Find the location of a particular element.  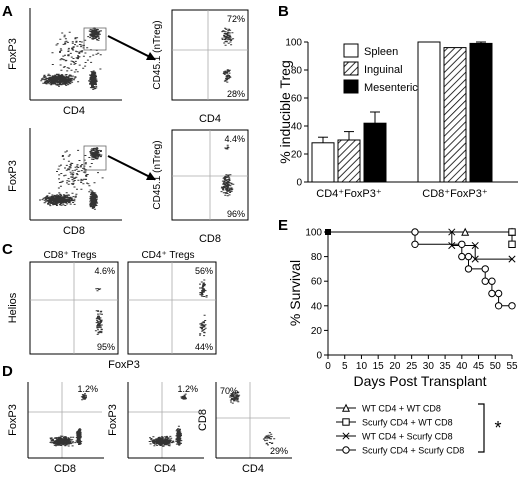

panel-e-xtick-label: 0 is located at coordinates (328, 366).